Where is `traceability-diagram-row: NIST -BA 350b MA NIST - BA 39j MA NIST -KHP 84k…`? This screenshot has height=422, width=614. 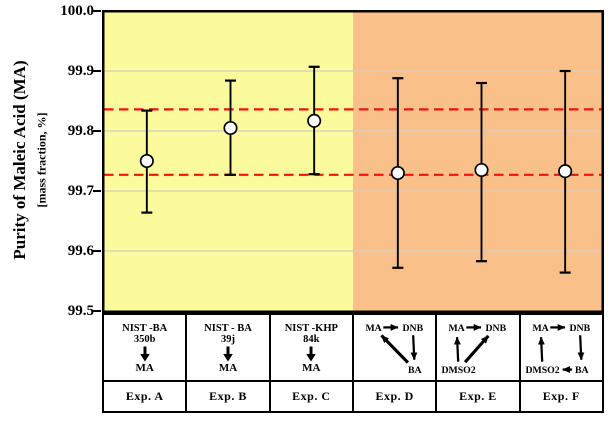 traceability-diagram-row: NIST -BA 350b MA NIST - BA 39j MA NIST -KHP 84k… is located at coordinates (353, 348).